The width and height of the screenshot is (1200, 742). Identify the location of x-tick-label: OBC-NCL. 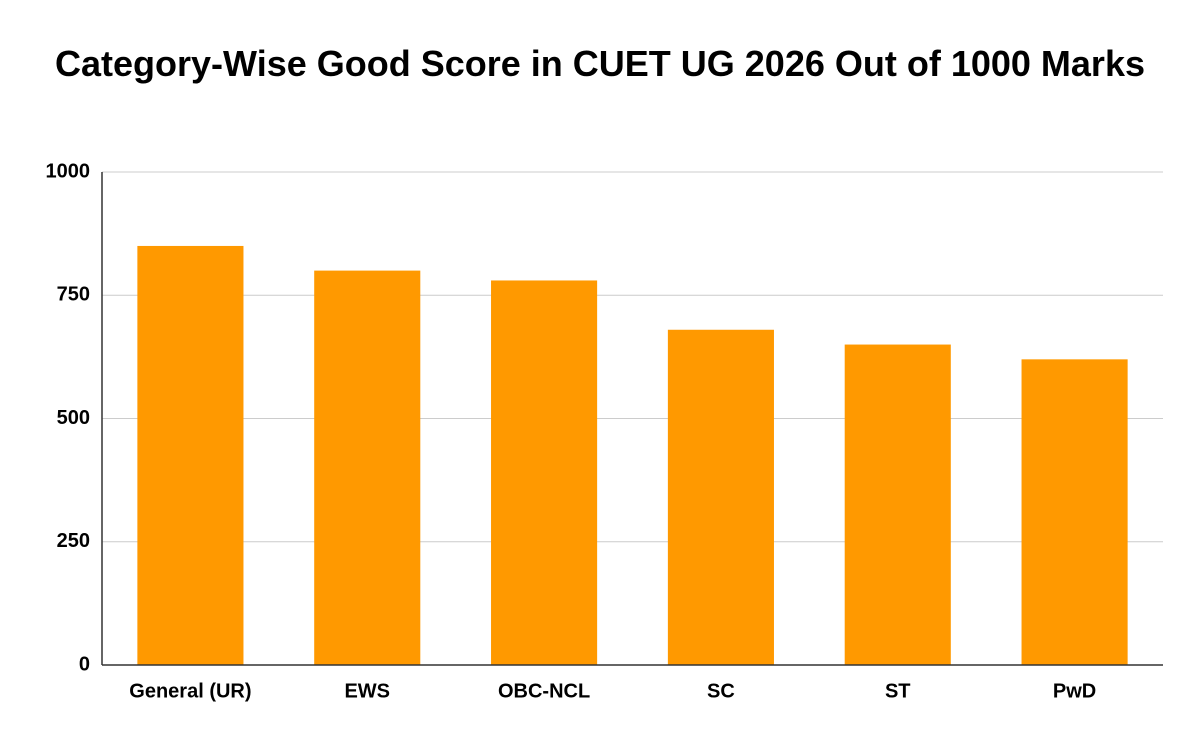
(544, 691).